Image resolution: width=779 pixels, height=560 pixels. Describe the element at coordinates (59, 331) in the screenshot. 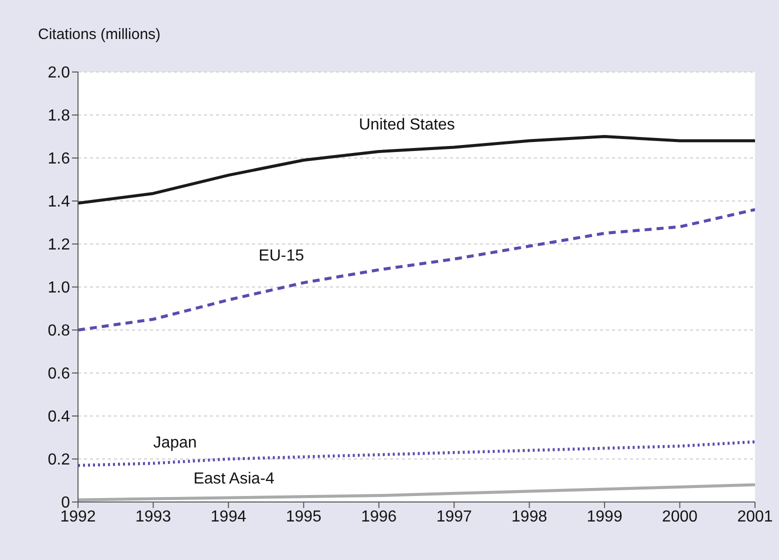

I see `y-tick-label: 0.8` at that location.